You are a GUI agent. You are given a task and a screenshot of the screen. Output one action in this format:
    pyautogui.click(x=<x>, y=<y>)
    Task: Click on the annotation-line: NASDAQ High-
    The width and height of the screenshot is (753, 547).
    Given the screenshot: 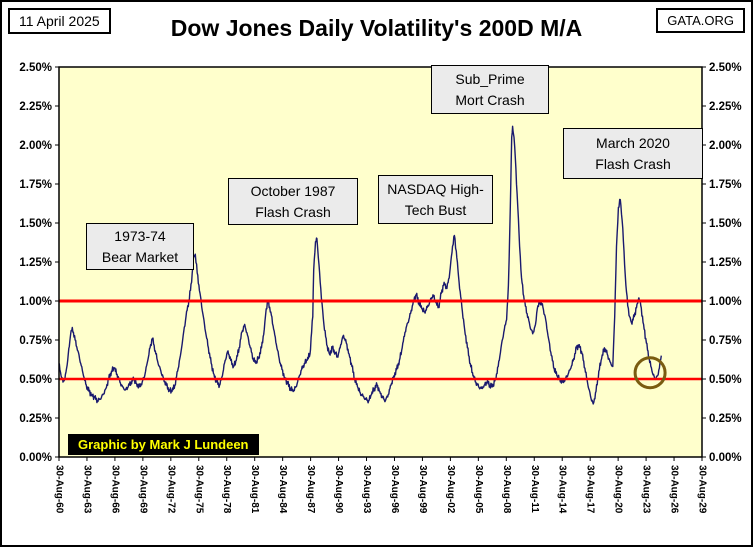 What is the action you would take?
    pyautogui.click(x=435, y=188)
    